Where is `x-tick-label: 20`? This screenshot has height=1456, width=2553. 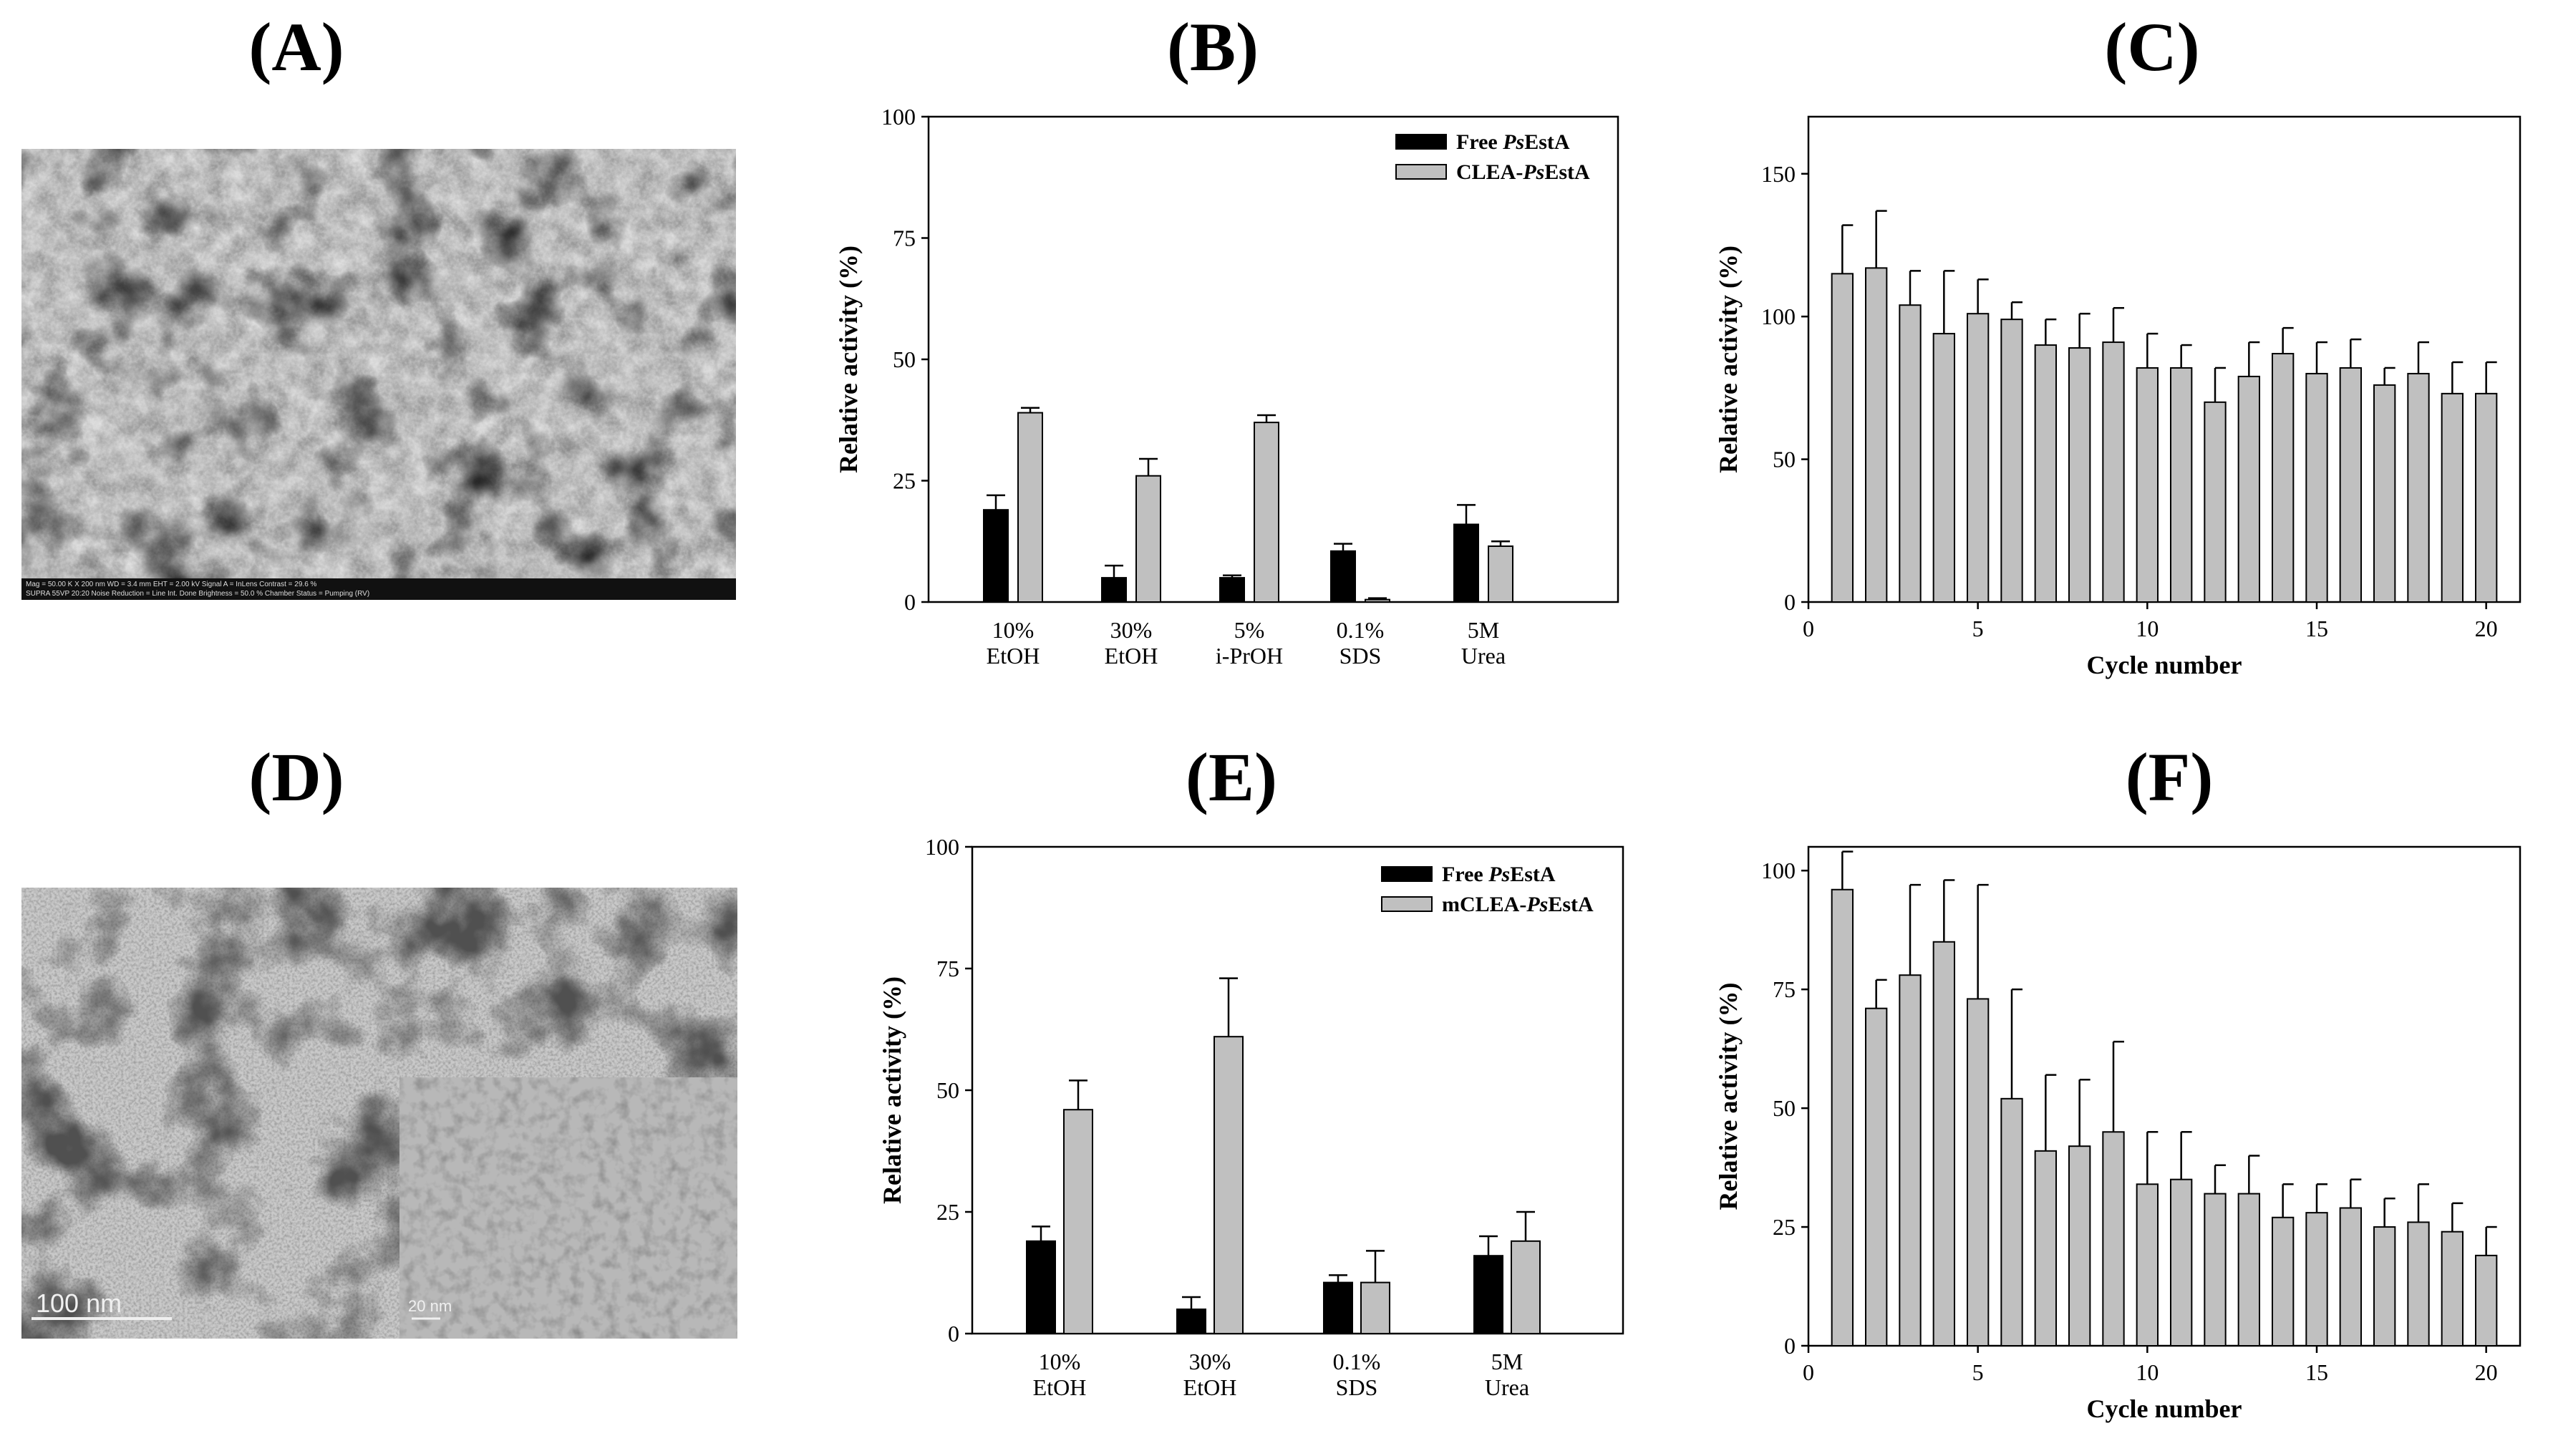
x-tick-label: 20 is located at coordinates (2486, 1372).